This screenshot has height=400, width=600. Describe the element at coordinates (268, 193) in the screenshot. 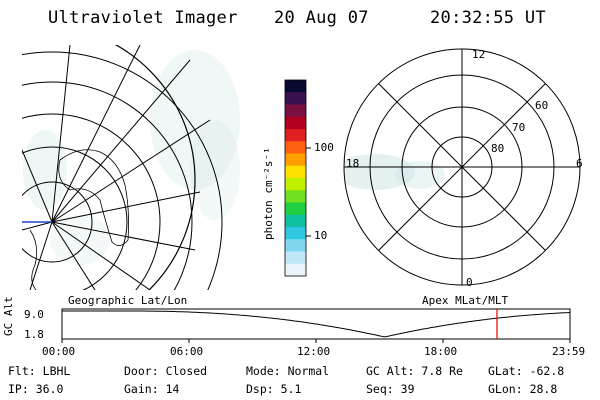

I see `colorbar-unit-label: photon cm⁻²s⁻¹` at that location.